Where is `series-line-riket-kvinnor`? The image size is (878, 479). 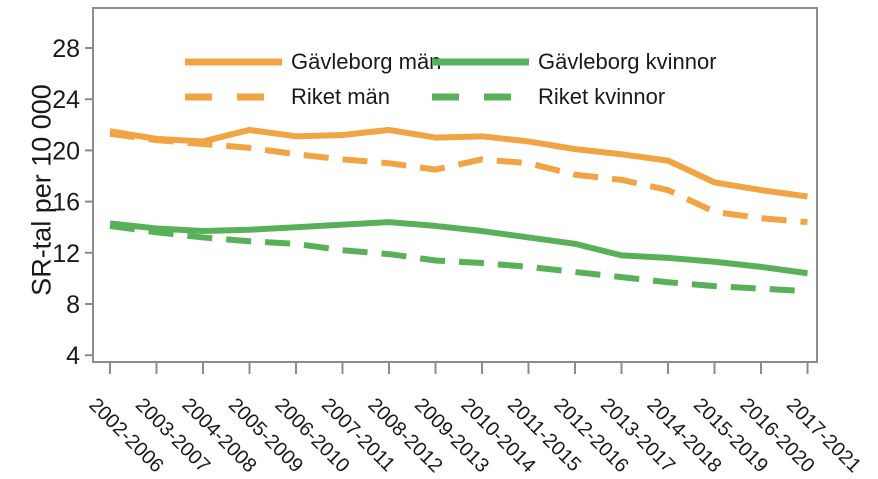
series-line-riket-kvinnor is located at coordinates (458, 258).